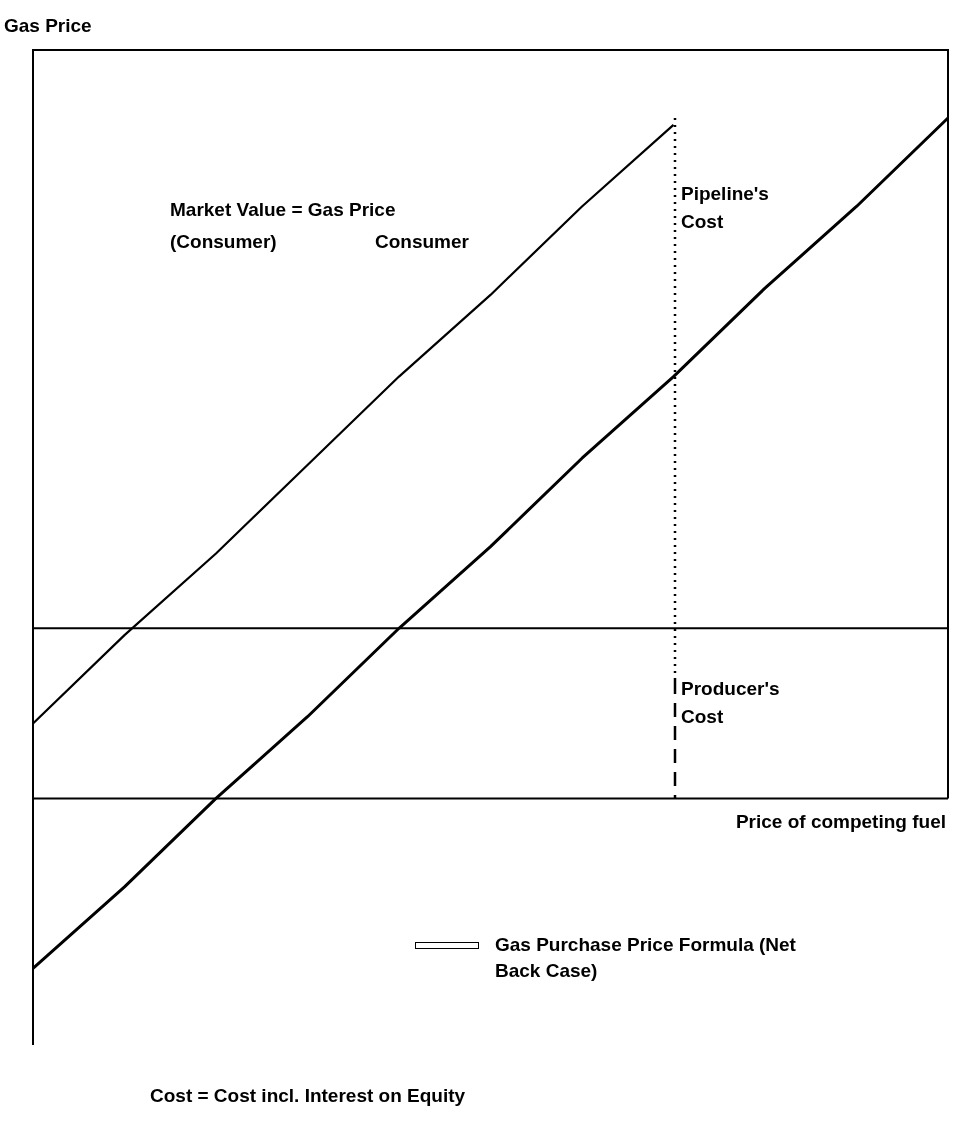  What do you see at coordinates (223, 242) in the screenshot?
I see `annotation: (Consumer)` at bounding box center [223, 242].